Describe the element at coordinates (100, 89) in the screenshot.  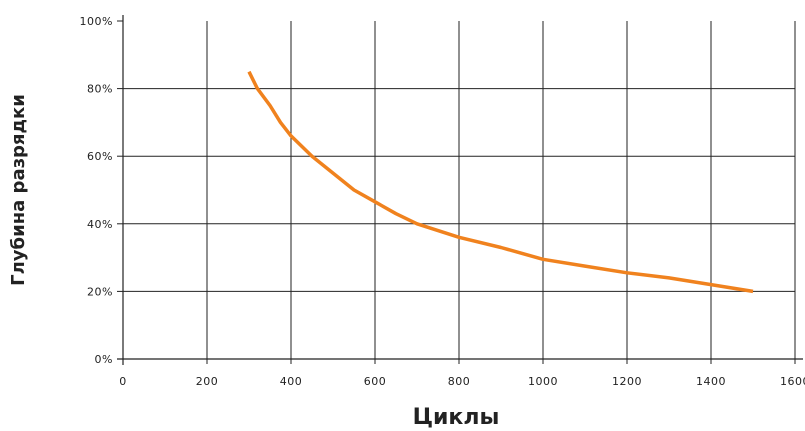
I see `y-tick-label-80: 80%` at that location.